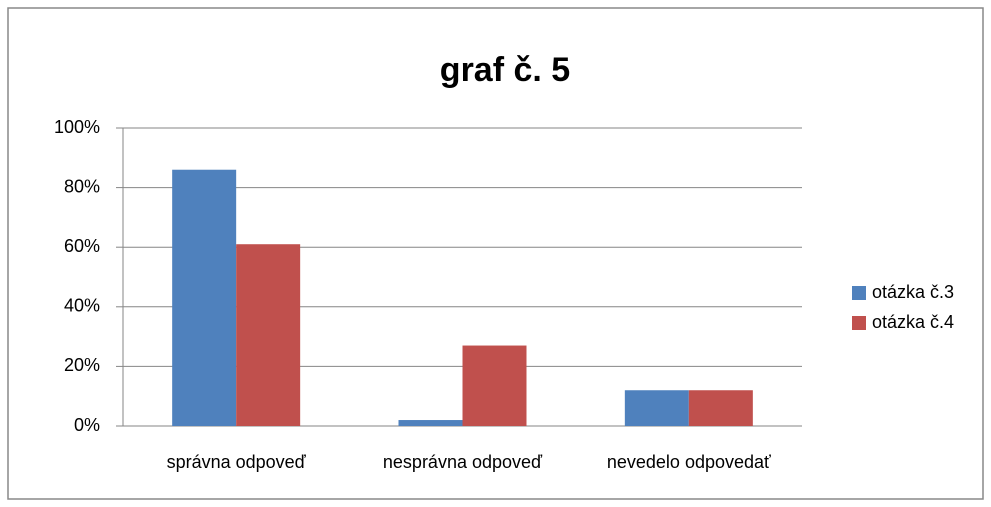 Image resolution: width=991 pixels, height=507 pixels. I want to click on y-tick-label: 100%, so click(77, 127).